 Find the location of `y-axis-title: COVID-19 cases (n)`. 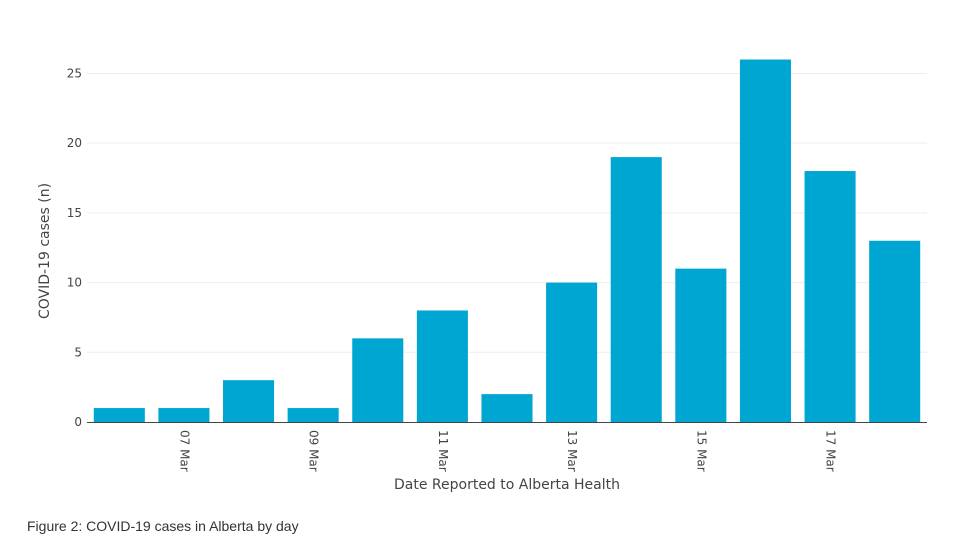

y-axis-title: COVID-19 cases (n) is located at coordinates (45, 251).